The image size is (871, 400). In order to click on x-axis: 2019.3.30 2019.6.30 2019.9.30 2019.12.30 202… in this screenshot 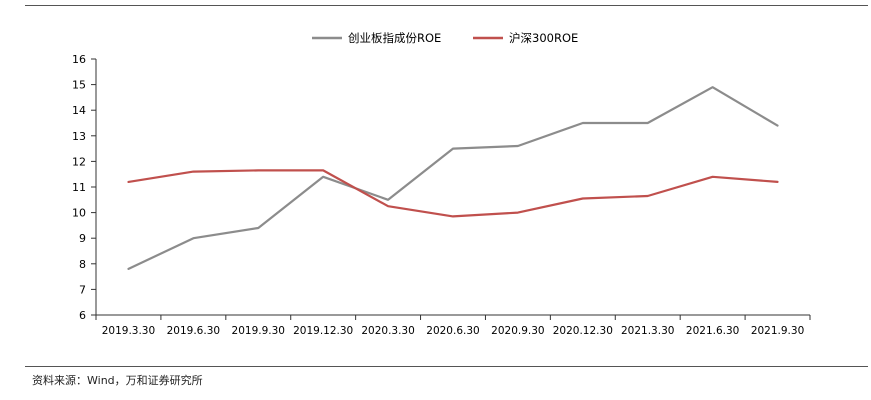, I will do `click(453, 325)`.